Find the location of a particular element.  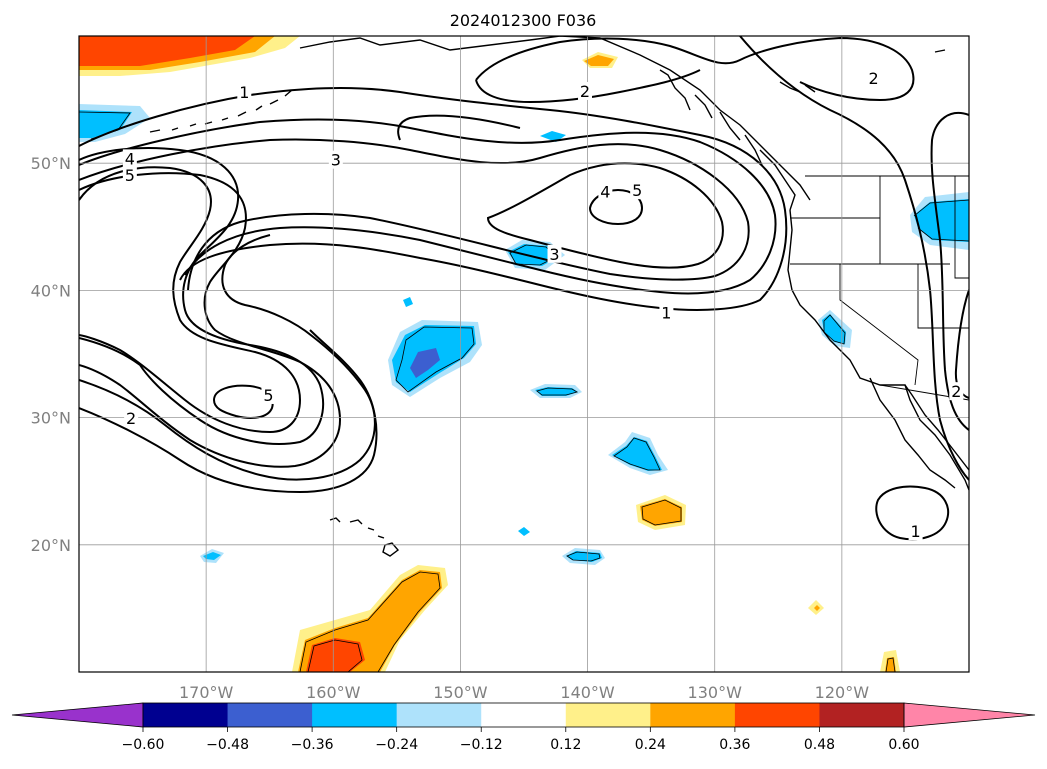

hawaiian-islands is located at coordinates (364, 537).